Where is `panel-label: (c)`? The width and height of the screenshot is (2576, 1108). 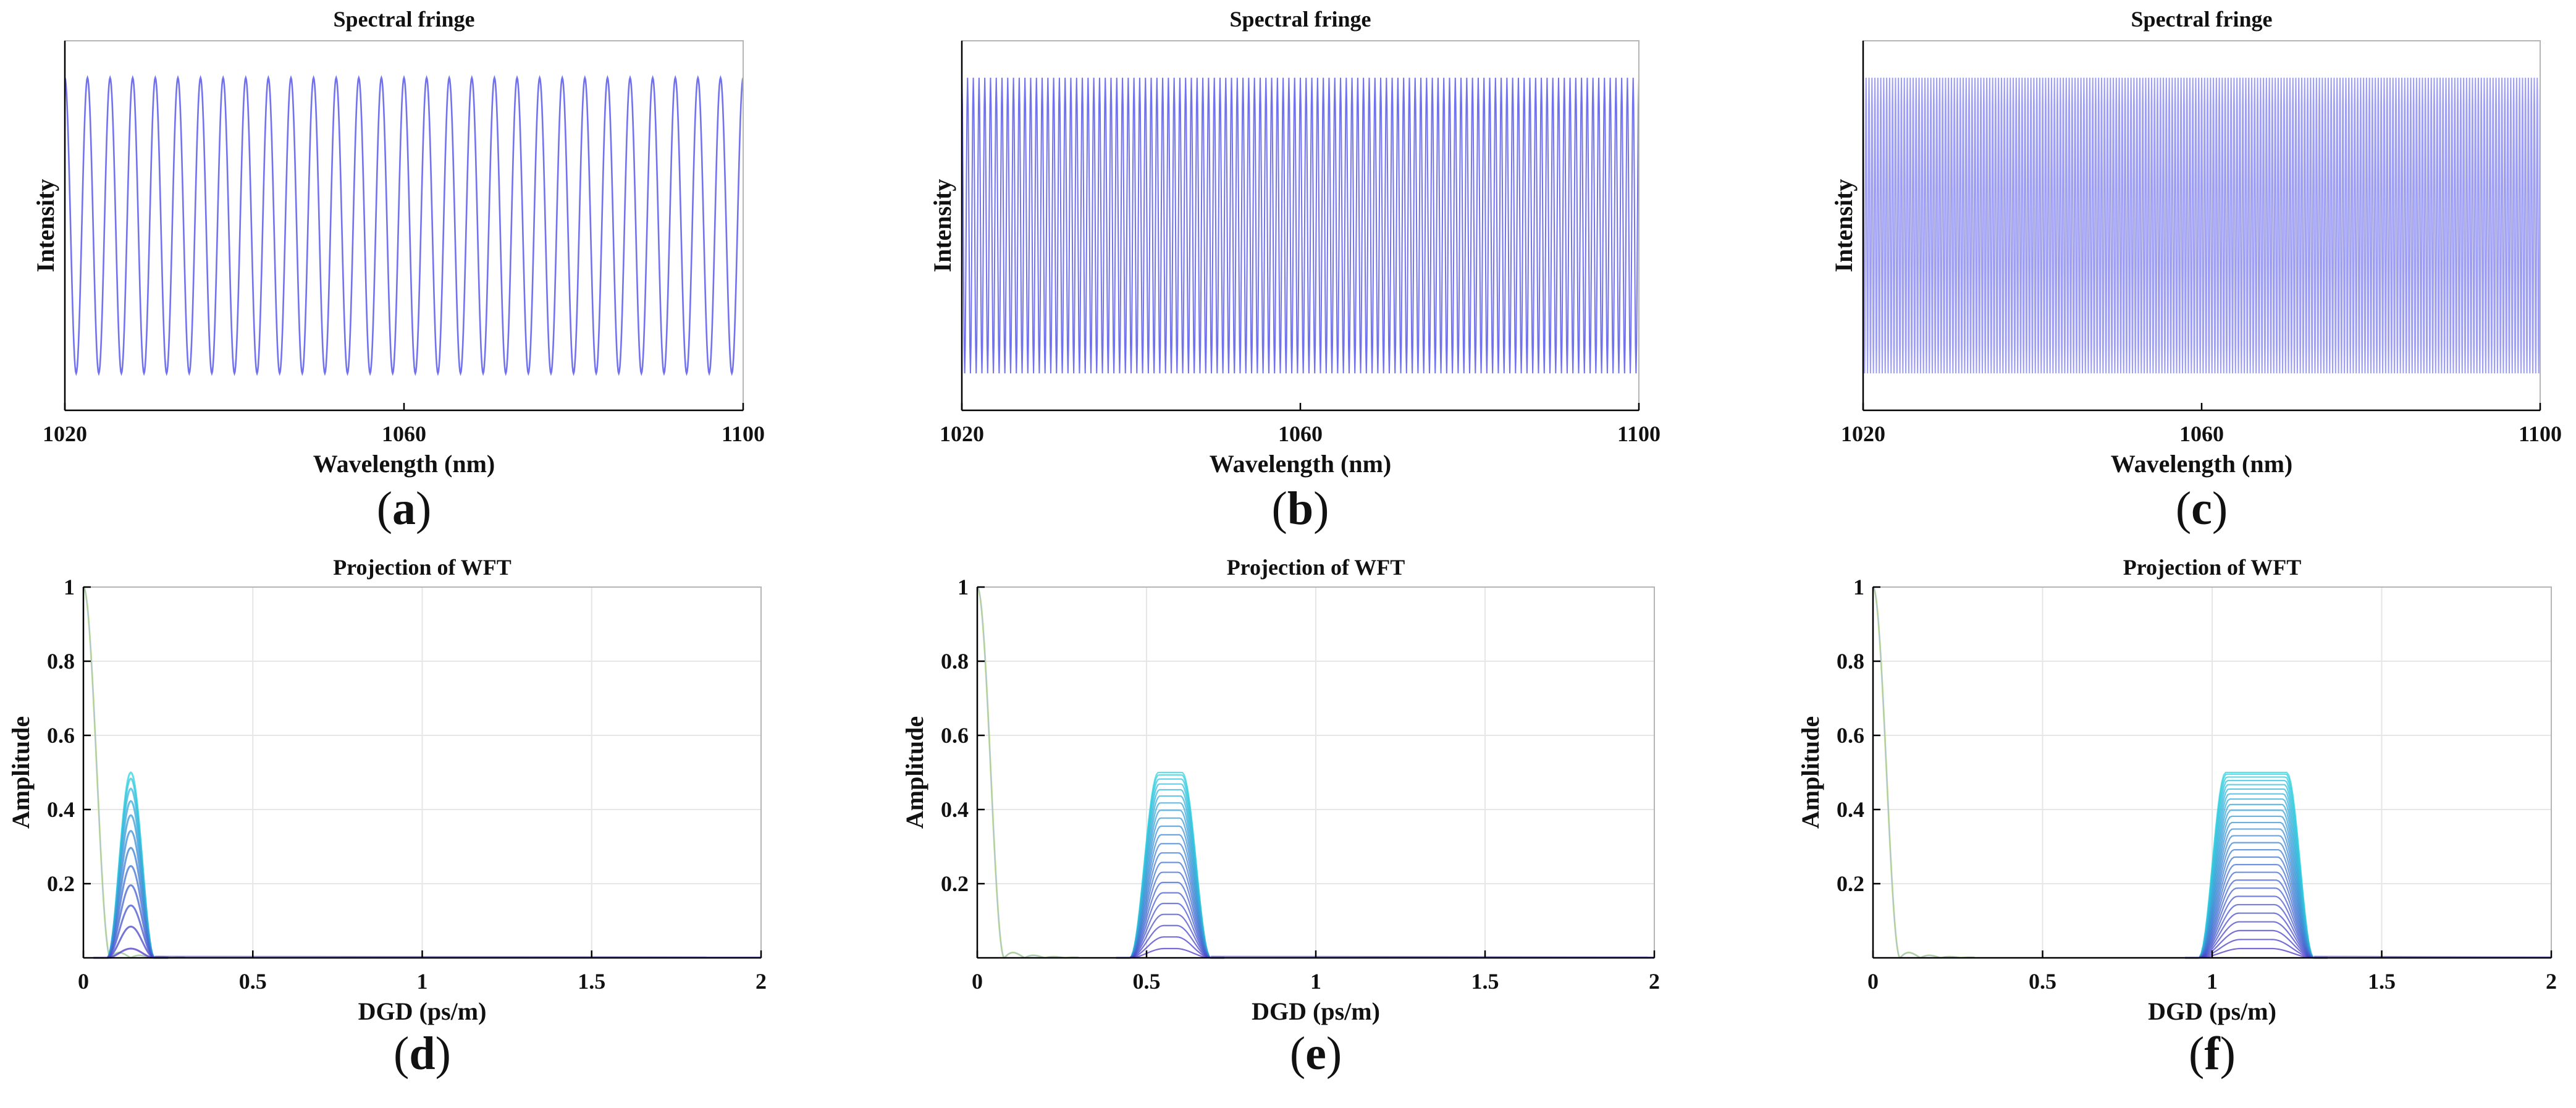 panel-label: (c) is located at coordinates (2202, 509).